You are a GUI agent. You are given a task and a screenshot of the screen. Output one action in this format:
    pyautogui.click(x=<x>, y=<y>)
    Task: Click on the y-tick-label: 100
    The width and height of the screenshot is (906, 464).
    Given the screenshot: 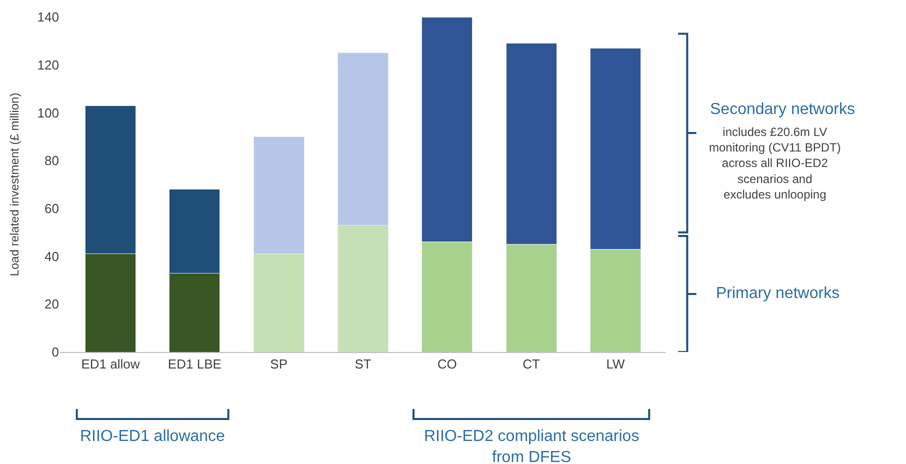 What is the action you would take?
    pyautogui.click(x=48, y=112)
    